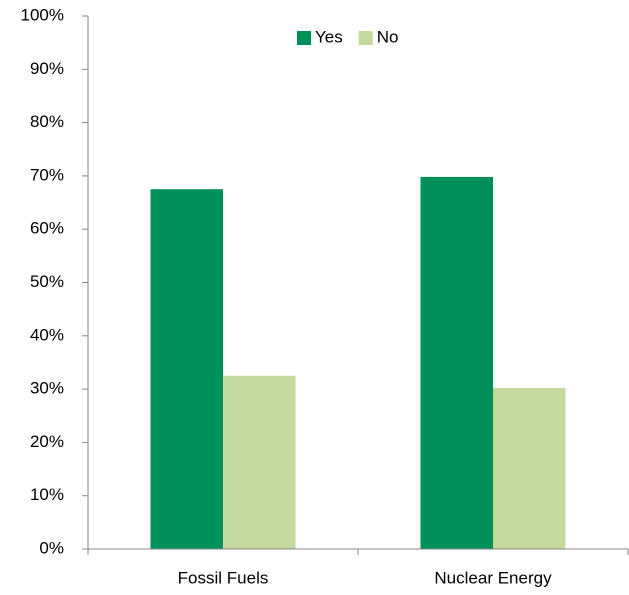 This screenshot has width=629, height=595. What do you see at coordinates (47, 388) in the screenshot?
I see `y-tick-label: 30%` at bounding box center [47, 388].